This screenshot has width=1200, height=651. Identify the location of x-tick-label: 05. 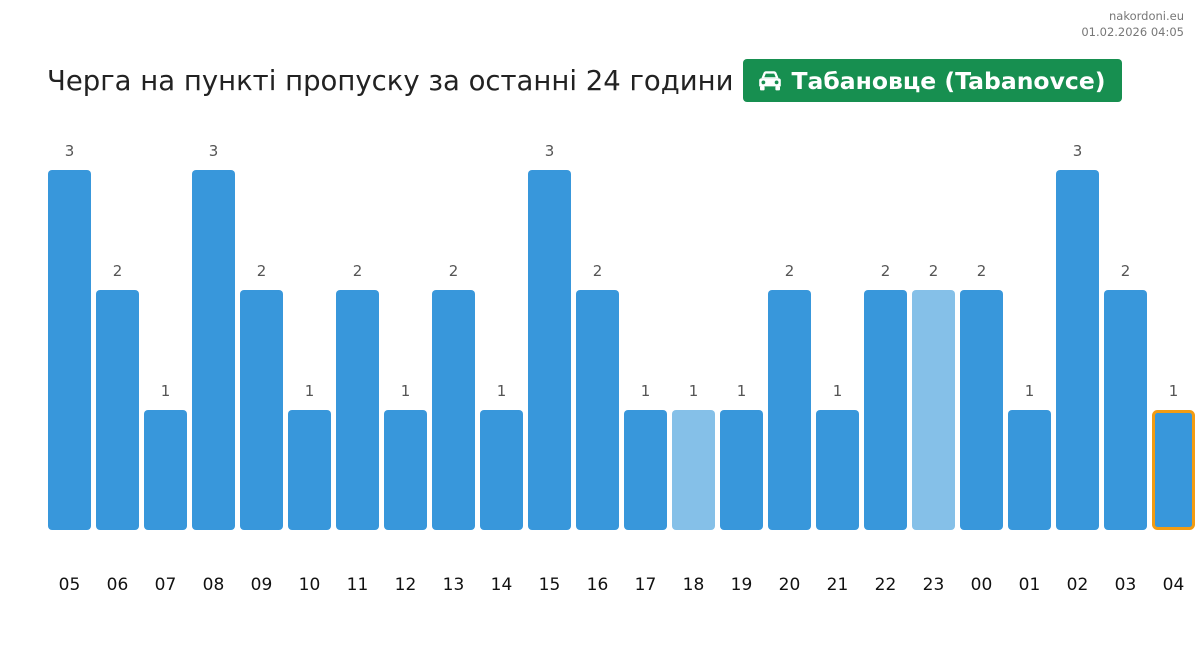
(70, 585).